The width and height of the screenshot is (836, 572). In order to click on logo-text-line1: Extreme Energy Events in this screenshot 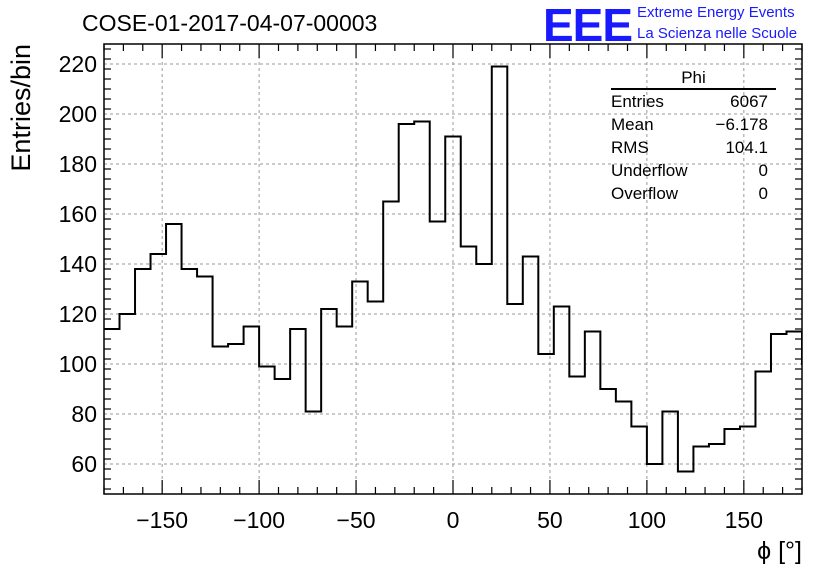, I will do `click(716, 12)`.